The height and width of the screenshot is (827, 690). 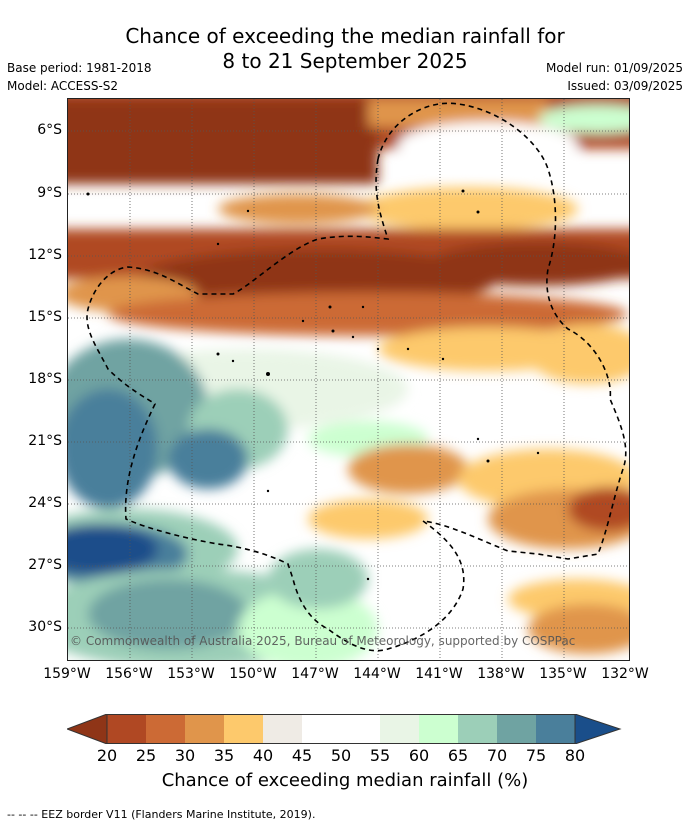 I want to click on lat-label: 15°S, so click(x=45, y=317).